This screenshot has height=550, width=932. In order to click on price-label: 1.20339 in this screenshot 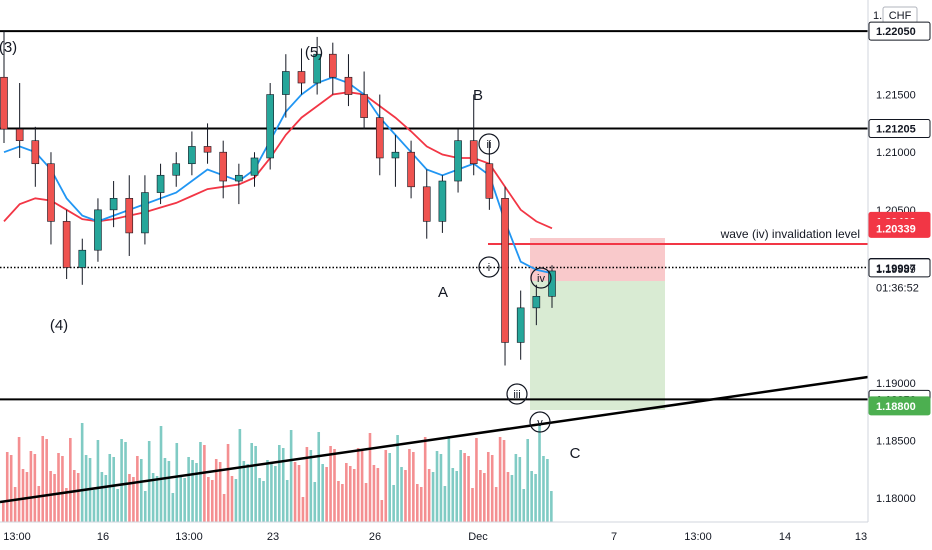, I will do `click(899, 228)`.